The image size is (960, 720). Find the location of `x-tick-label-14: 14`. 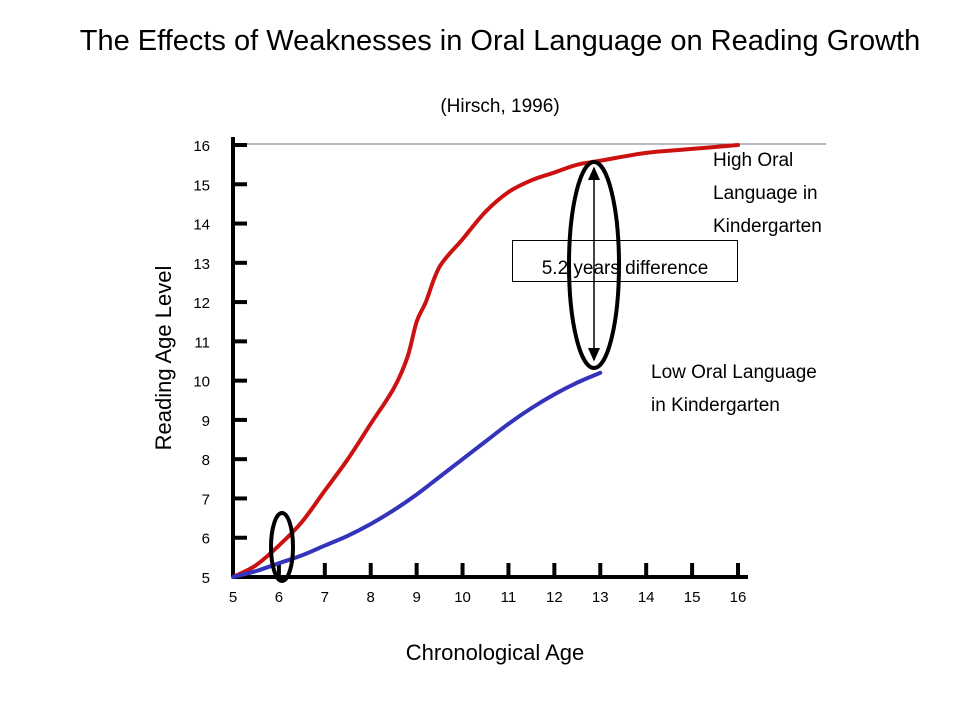

x-tick-label-14: 14 is located at coordinates (646, 597).